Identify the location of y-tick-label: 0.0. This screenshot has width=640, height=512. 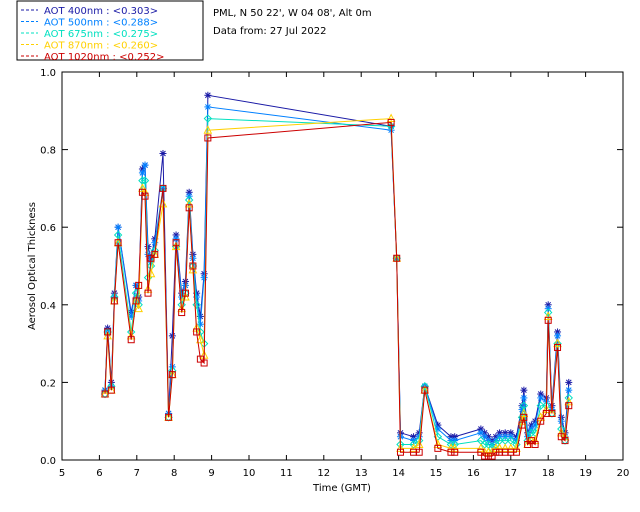
(48, 461).